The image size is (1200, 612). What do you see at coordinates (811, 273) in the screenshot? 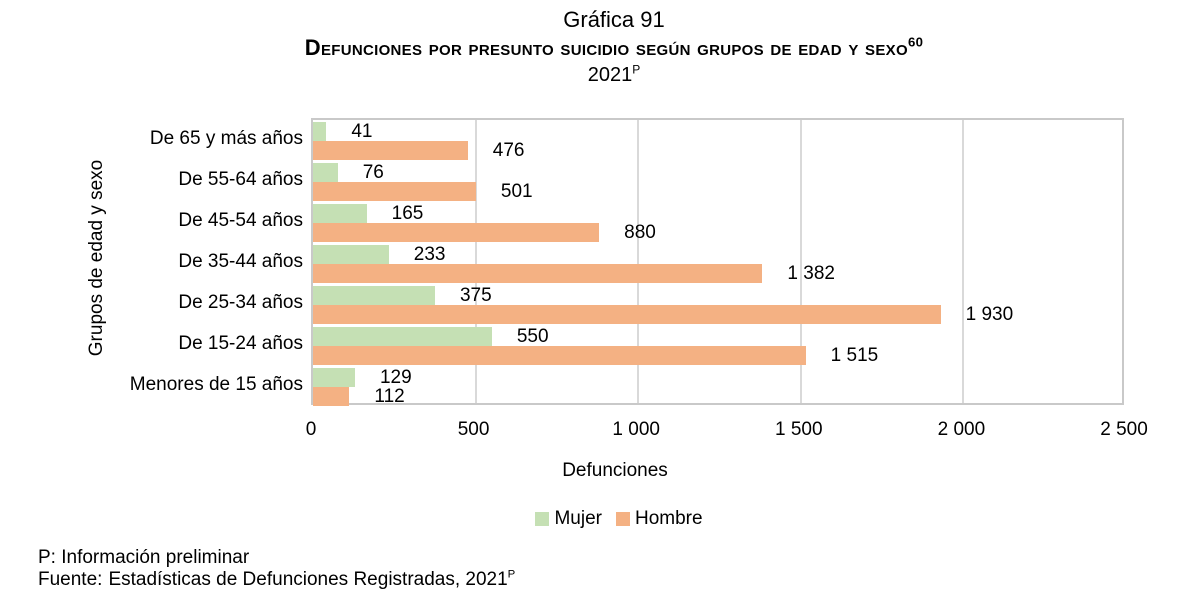
I see `value-label-hombre-3: 1 382` at bounding box center [811, 273].